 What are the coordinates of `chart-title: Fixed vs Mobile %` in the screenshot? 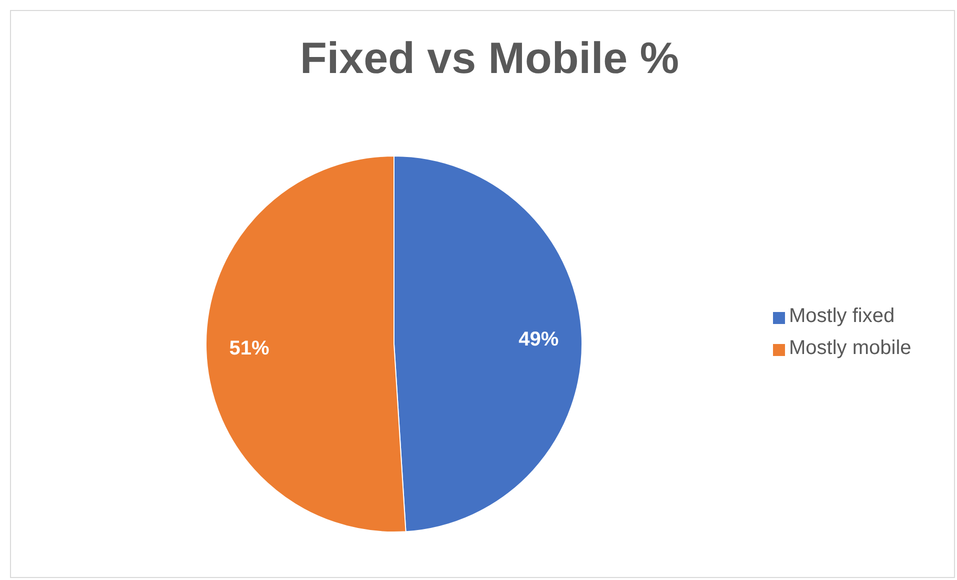 It's located at (489, 59).